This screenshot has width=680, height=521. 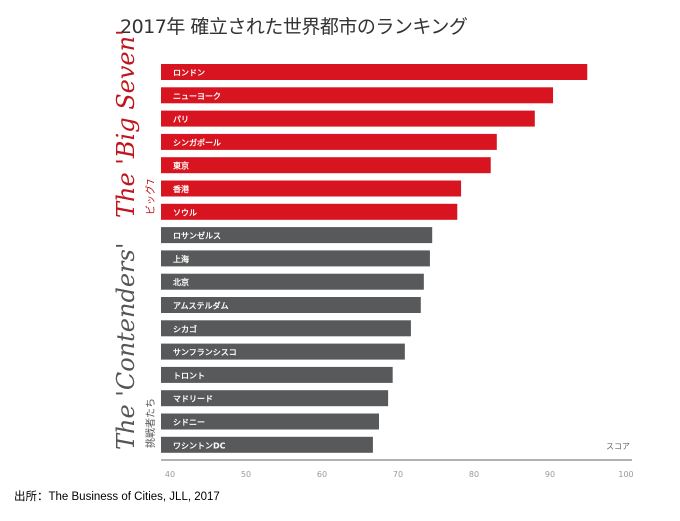 I want to click on bar-label: マドリード, so click(x=193, y=399).